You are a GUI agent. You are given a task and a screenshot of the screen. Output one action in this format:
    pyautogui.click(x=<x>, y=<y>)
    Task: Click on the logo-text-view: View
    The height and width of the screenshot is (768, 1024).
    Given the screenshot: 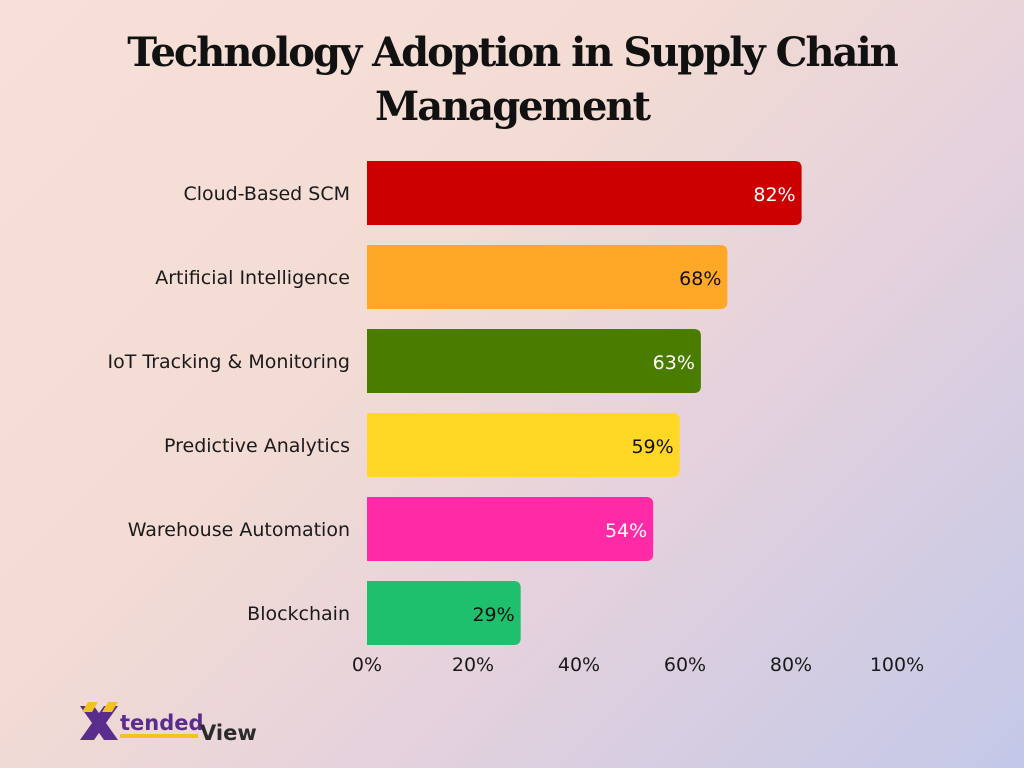 What is the action you would take?
    pyautogui.click(x=228, y=733)
    